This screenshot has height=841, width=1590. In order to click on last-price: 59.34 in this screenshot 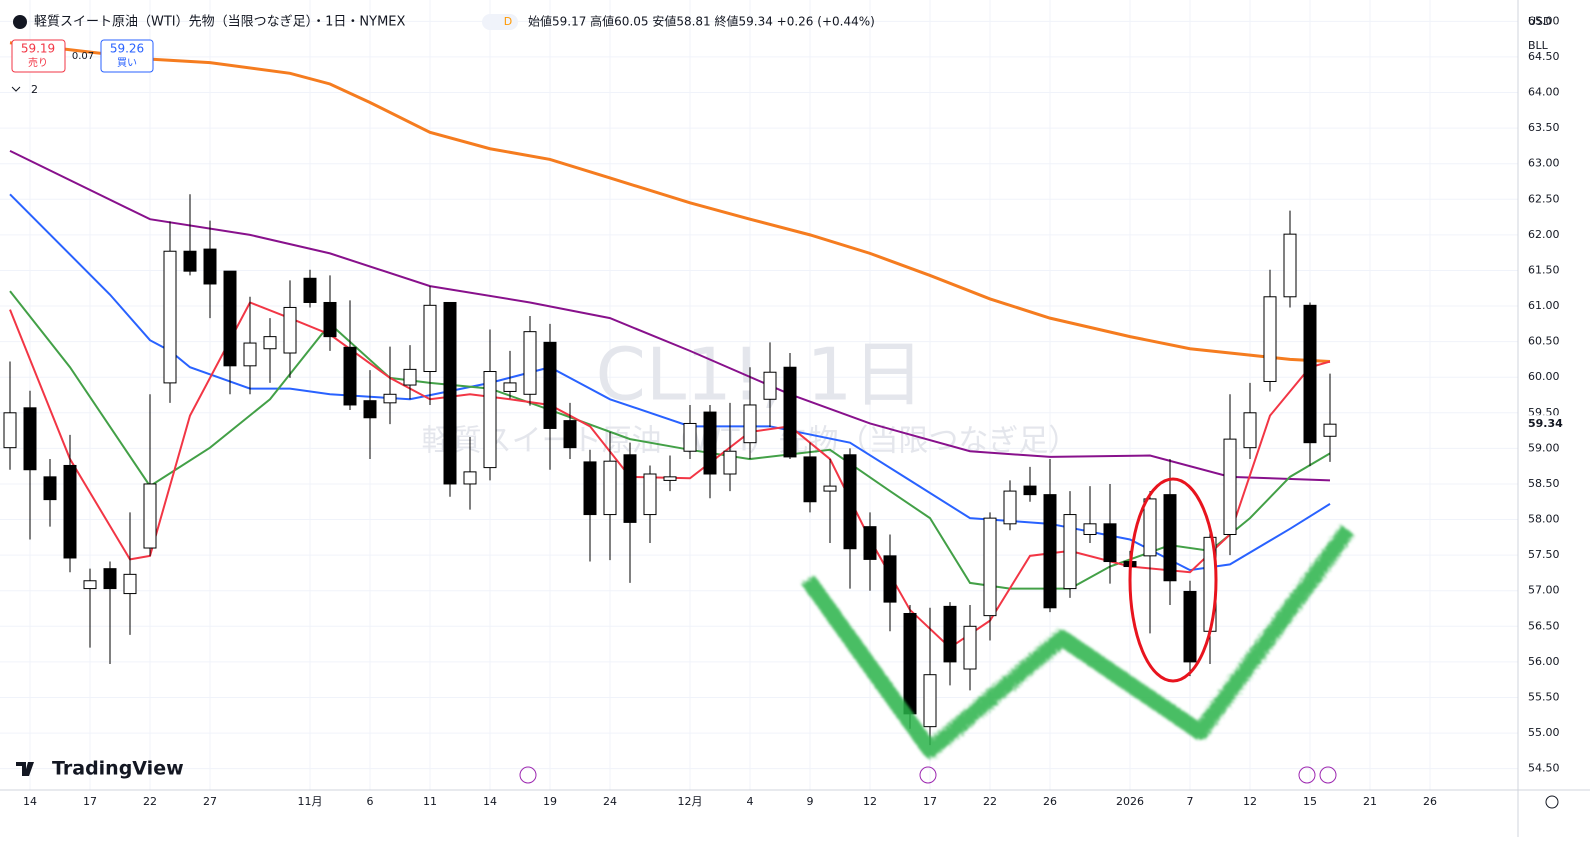, I will do `click(1545, 423)`.